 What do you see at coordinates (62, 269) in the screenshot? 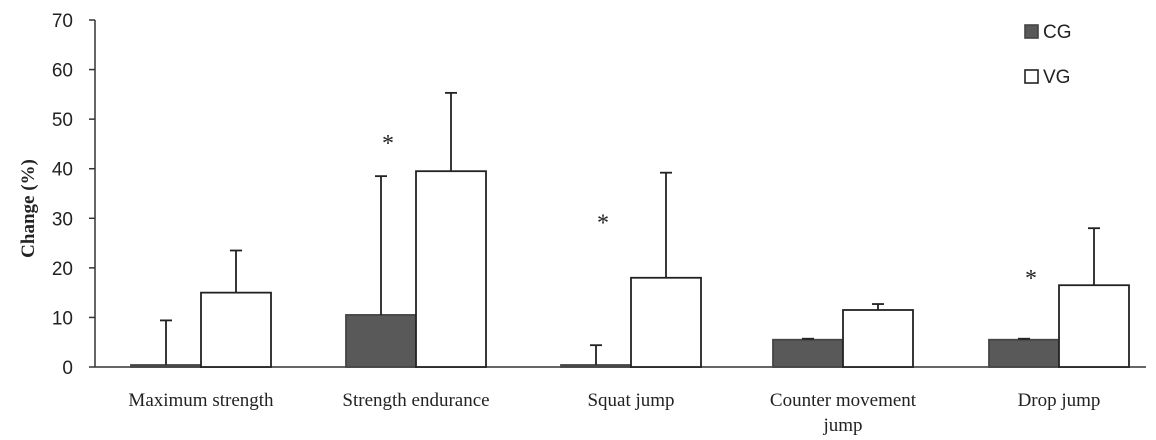
I see `y-tick-label: 20` at bounding box center [62, 269].